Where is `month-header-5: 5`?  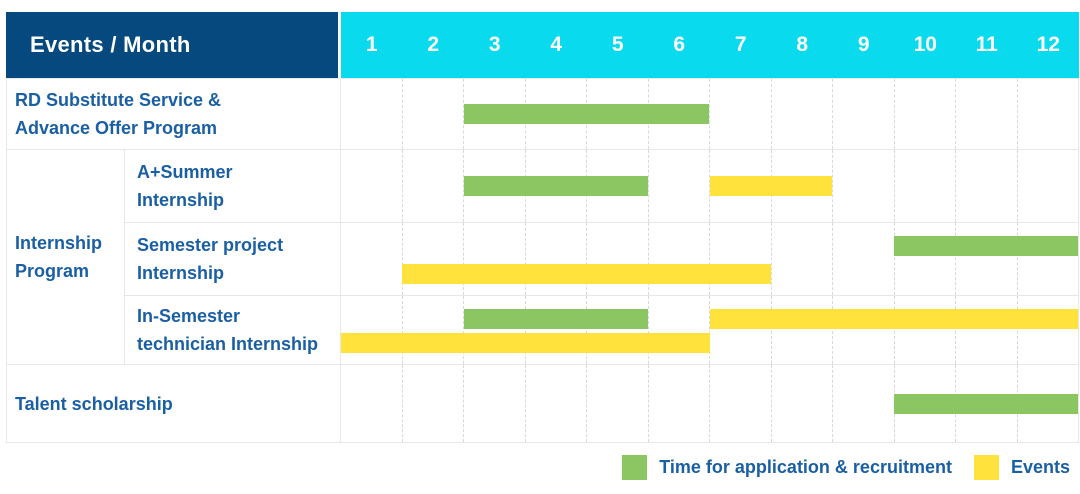
month-header-5: 5 is located at coordinates (617, 44).